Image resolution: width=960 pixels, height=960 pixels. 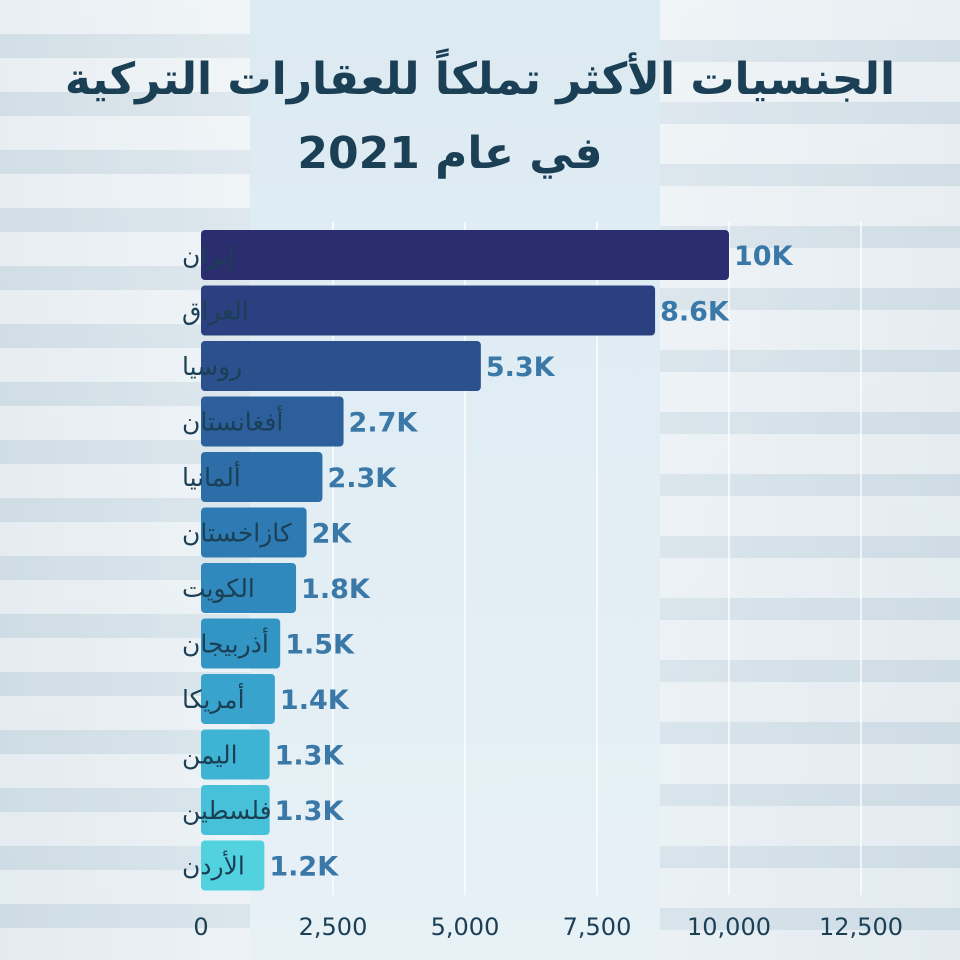 I want to click on category-label: أفغانستان, so click(x=232, y=421).